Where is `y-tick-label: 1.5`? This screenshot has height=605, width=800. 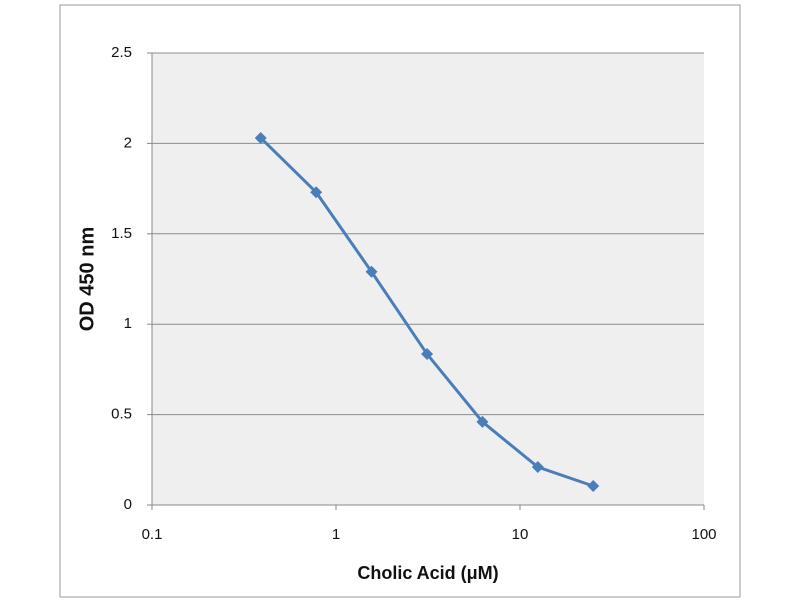
y-tick-label: 1.5 is located at coordinates (121, 233).